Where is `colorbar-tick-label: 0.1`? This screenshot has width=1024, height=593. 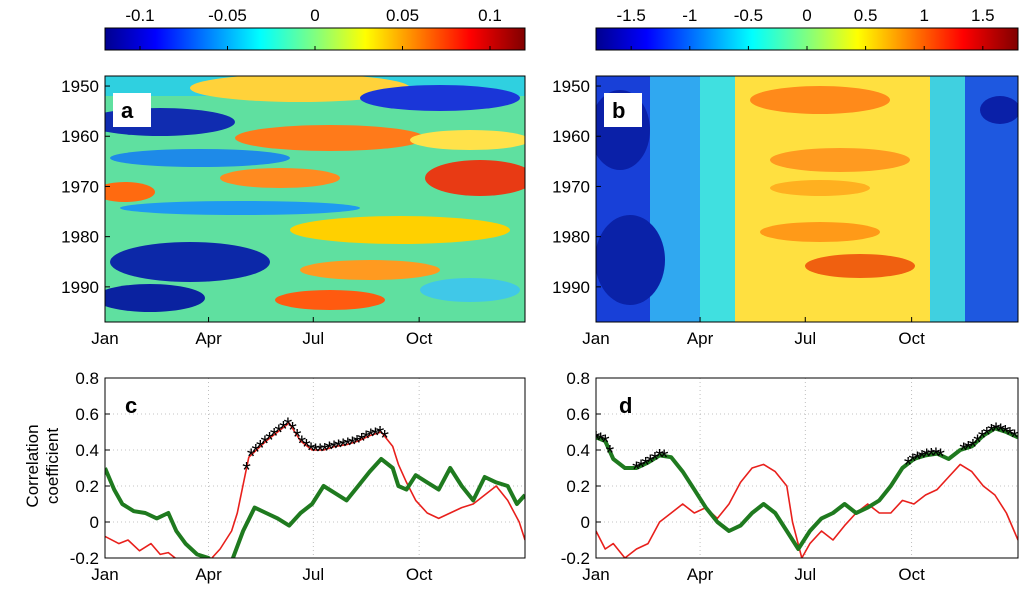 colorbar-tick-label: 0.1 is located at coordinates (490, 15).